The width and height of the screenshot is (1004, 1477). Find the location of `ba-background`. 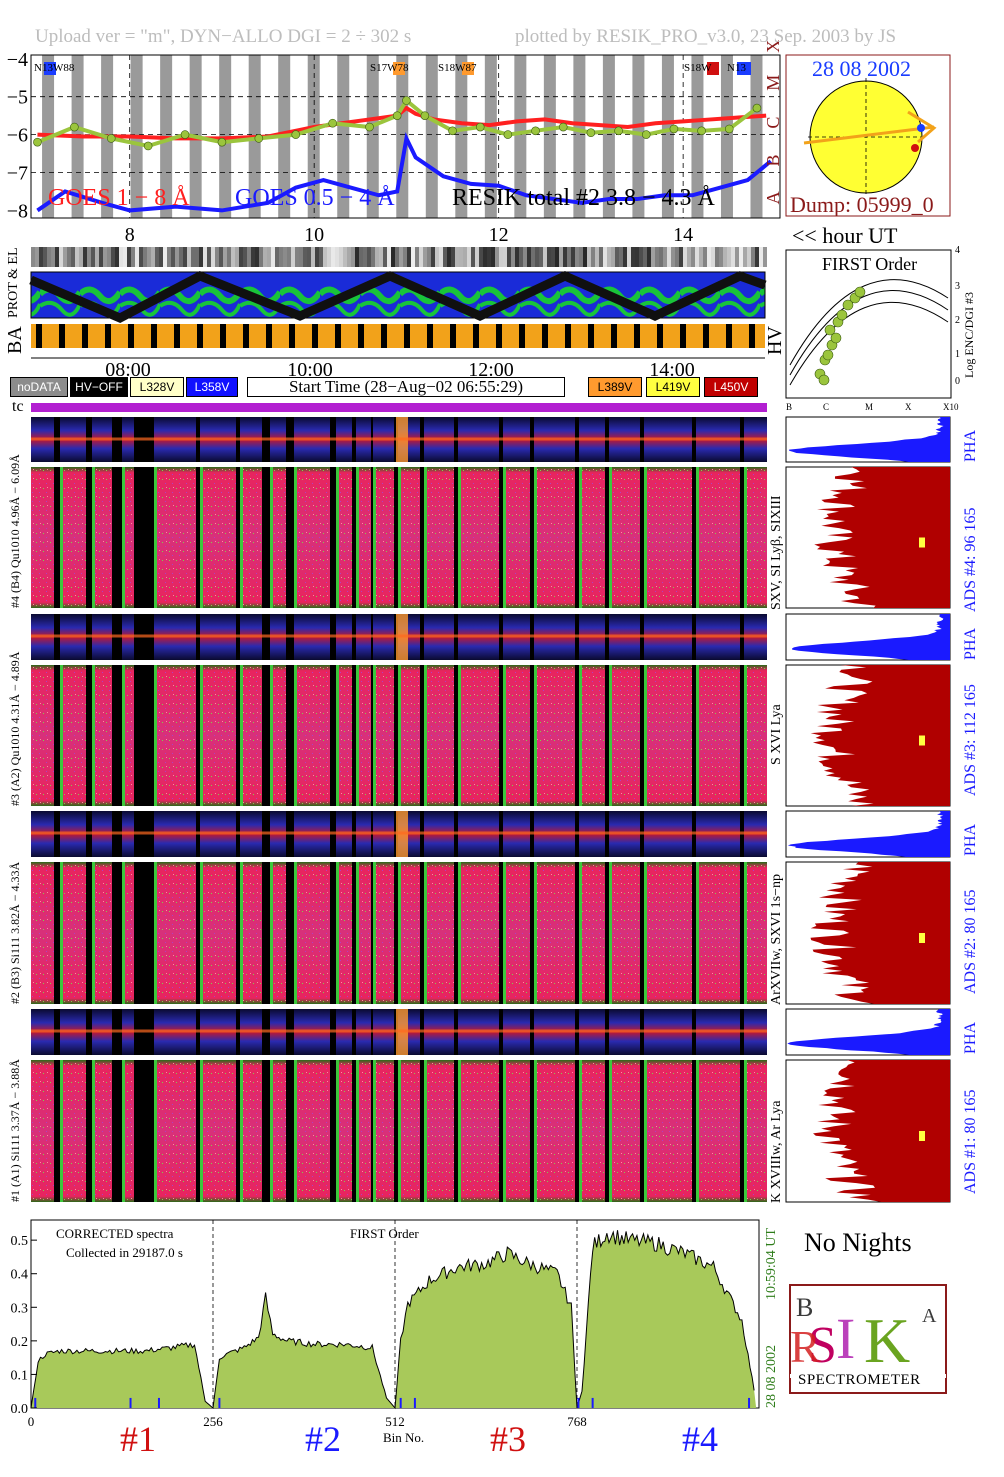

ba-background is located at coordinates (398, 336).